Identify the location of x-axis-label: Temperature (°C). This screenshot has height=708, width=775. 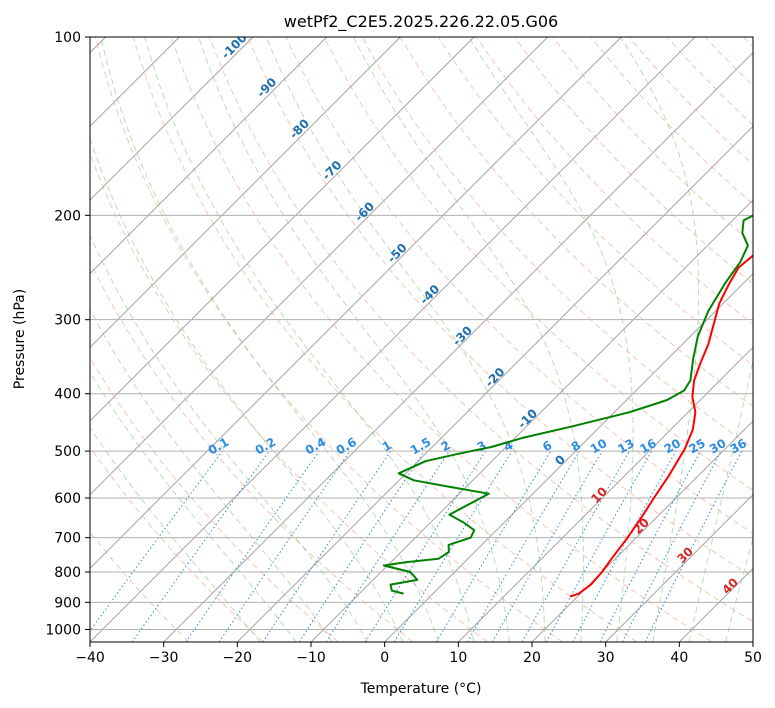
(421, 689).